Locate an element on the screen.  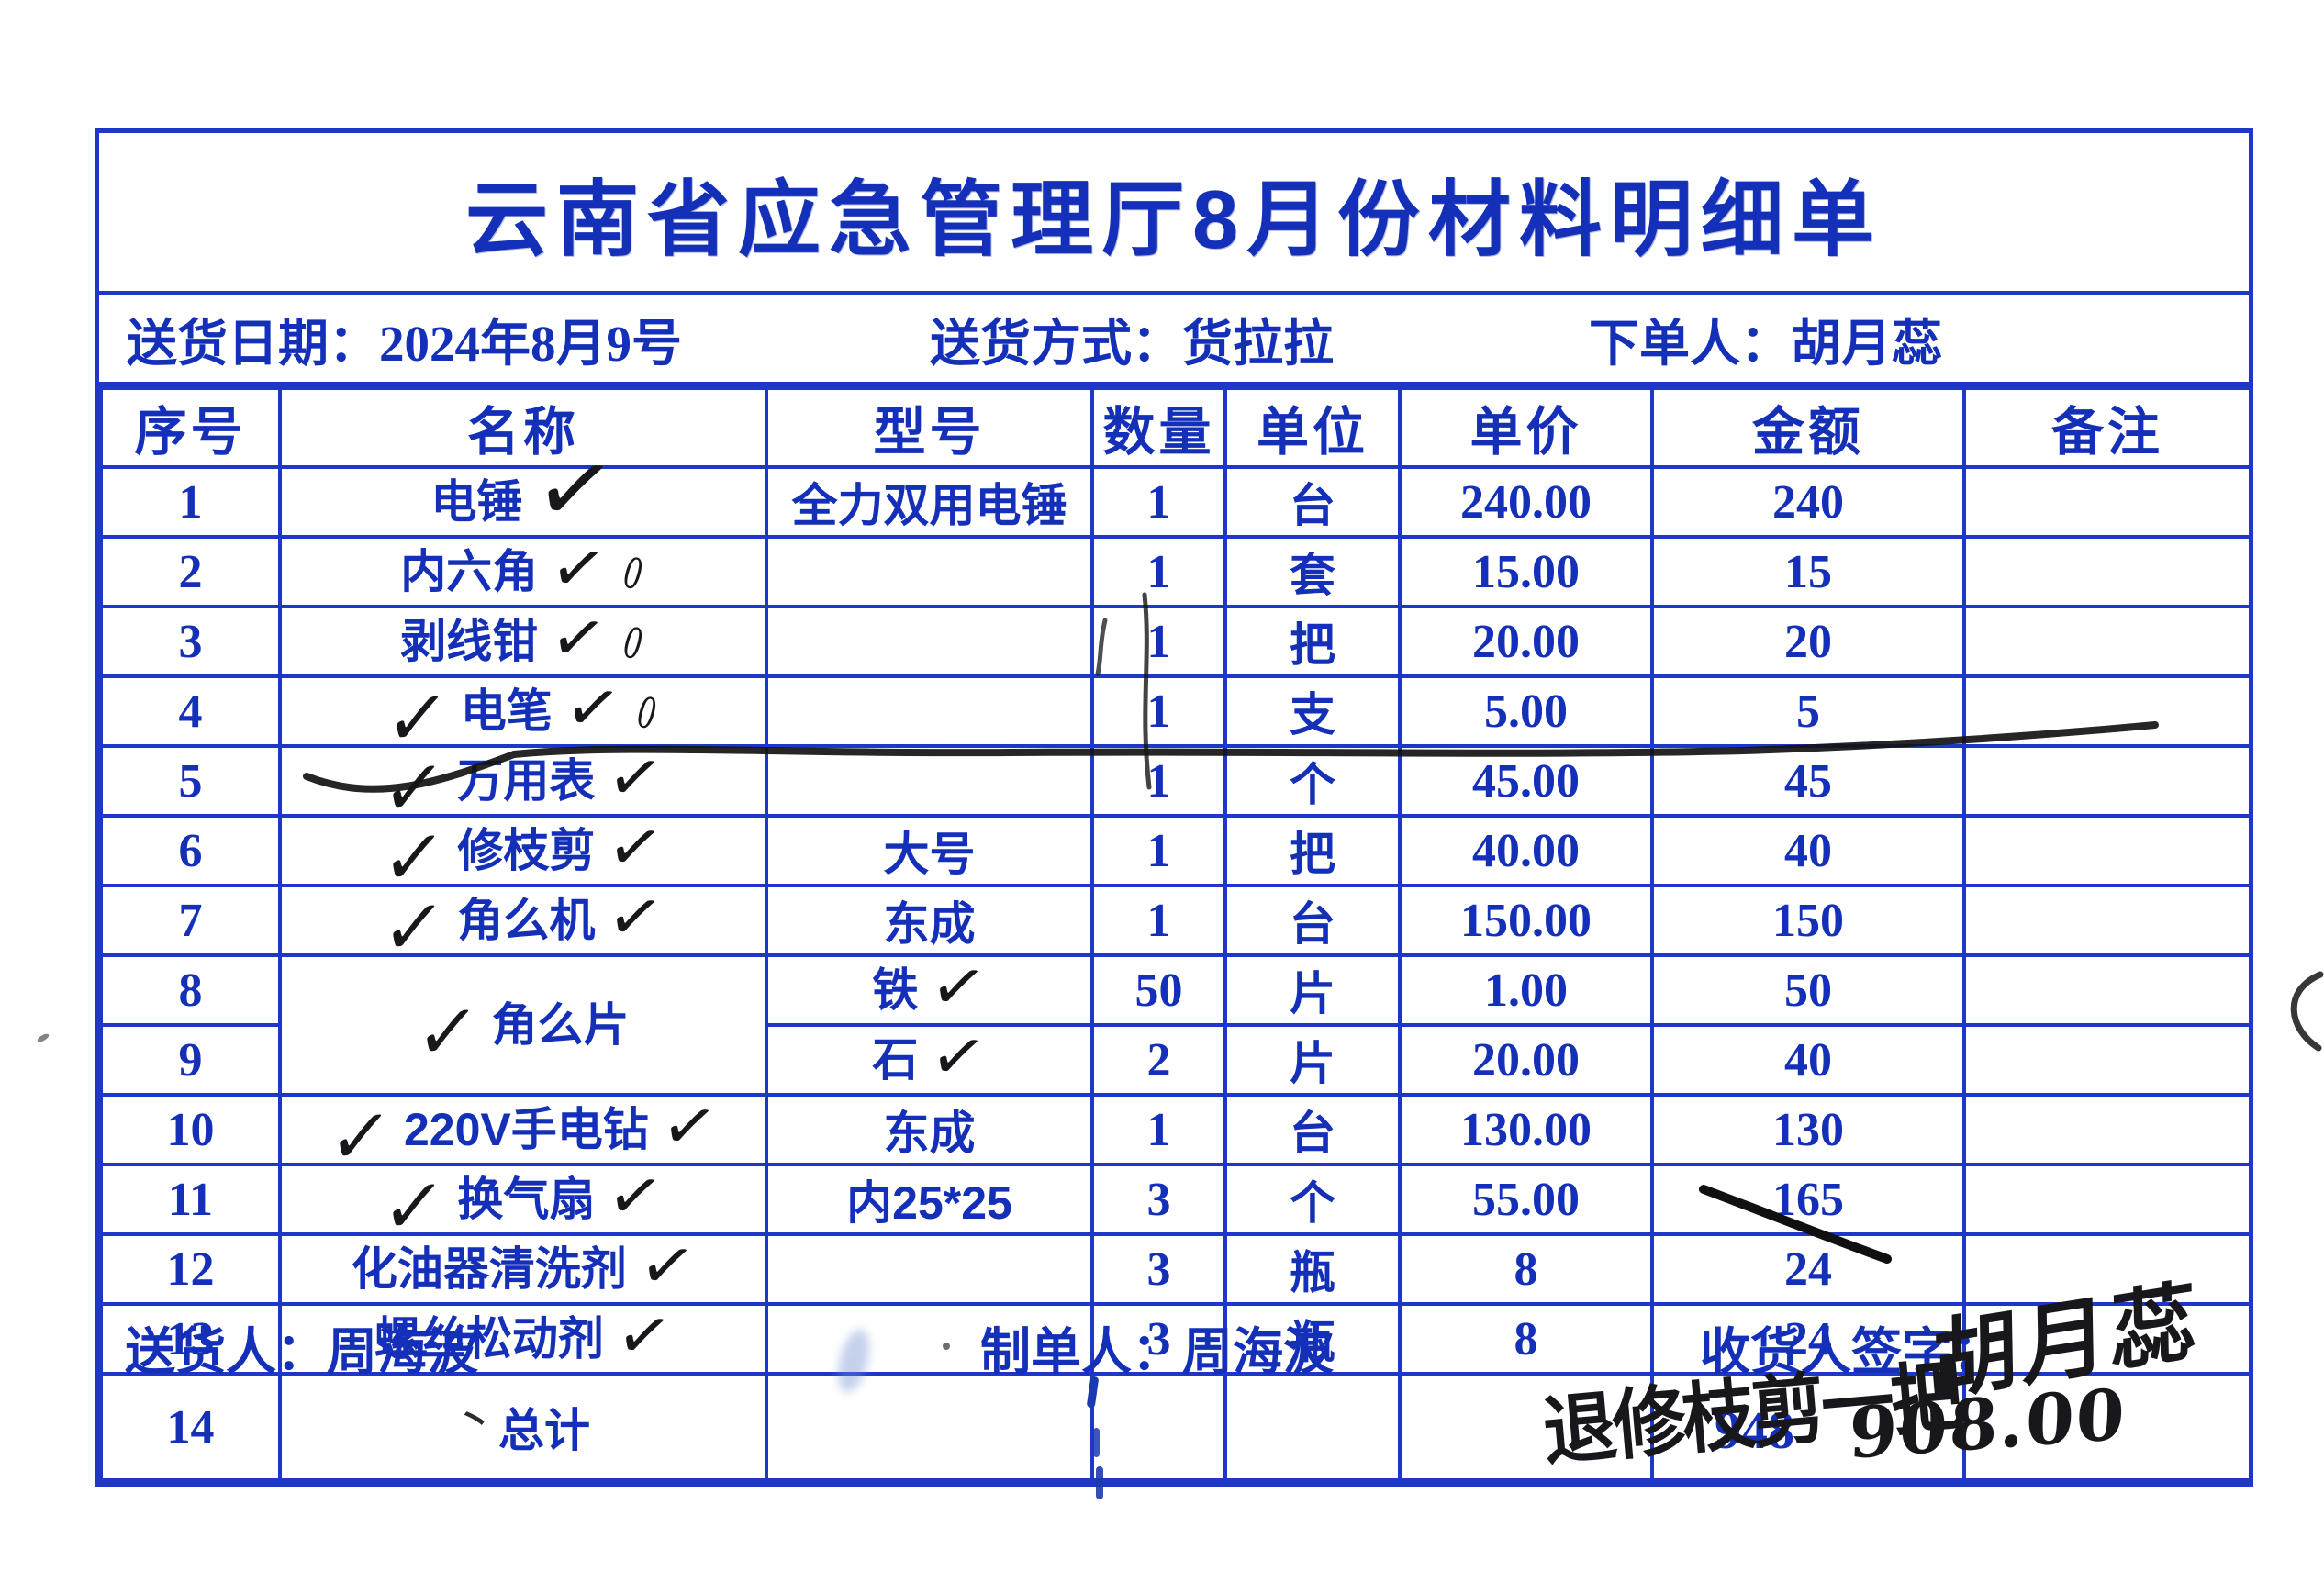
cell-no: 14 is located at coordinates (190, 1427).